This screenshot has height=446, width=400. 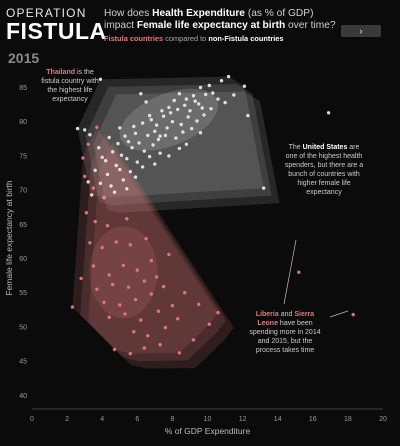 What do you see at coordinates (339, 314) in the screenshot?
I see `annotation-sierra-leone-leader-line` at bounding box center [339, 314].